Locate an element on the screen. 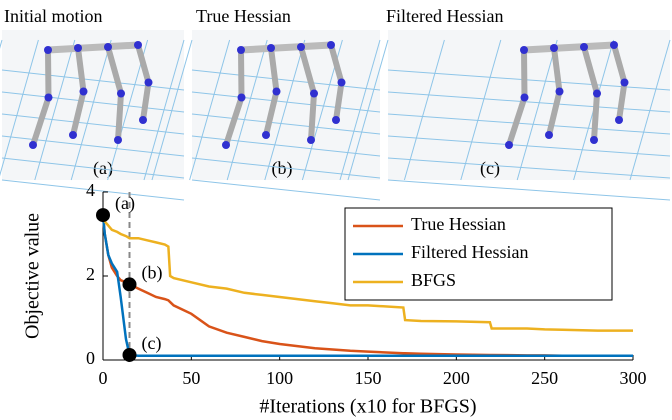 Image resolution: width=672 pixels, height=420 pixels. marker-label: (b) is located at coordinates (152, 273).